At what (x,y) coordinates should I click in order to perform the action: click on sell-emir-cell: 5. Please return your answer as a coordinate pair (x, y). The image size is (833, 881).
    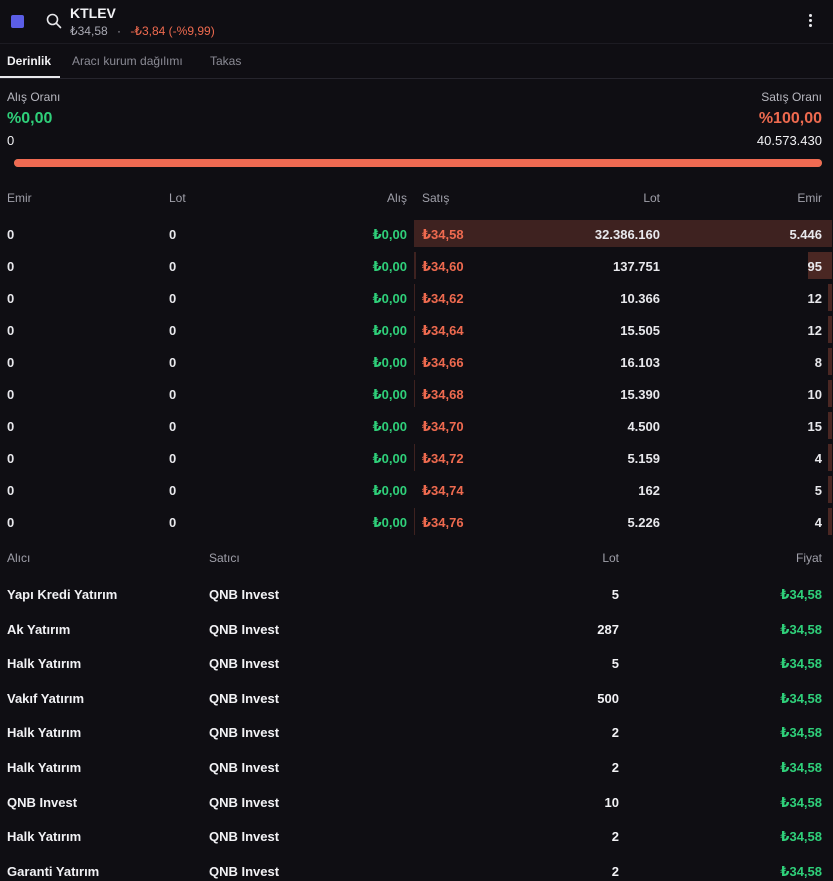
    Looking at the image, I should click on (818, 490).